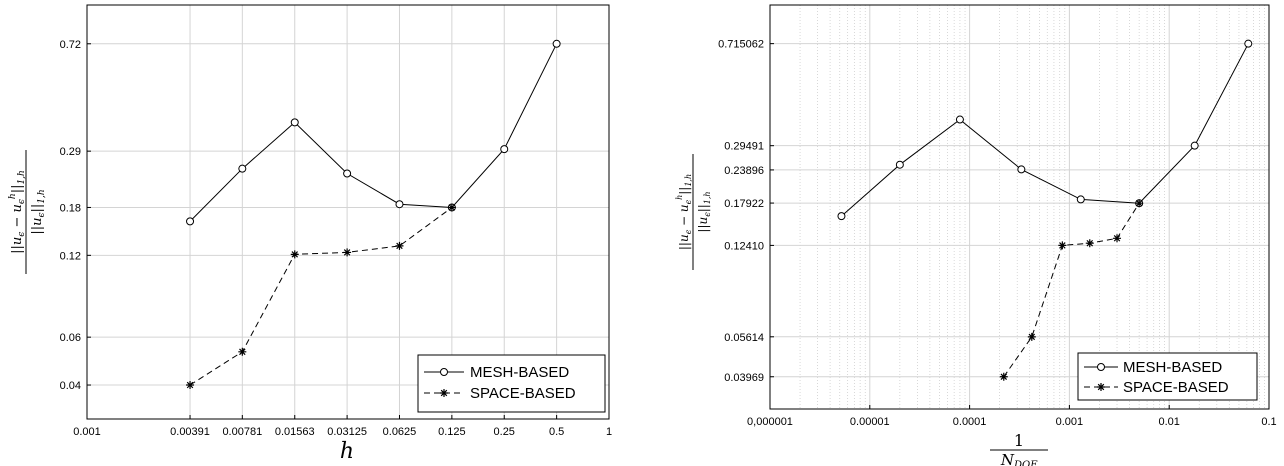 This screenshot has width=1284, height=466. What do you see at coordinates (70, 208) in the screenshot?
I see `y-tick-label: 0.18` at bounding box center [70, 208].